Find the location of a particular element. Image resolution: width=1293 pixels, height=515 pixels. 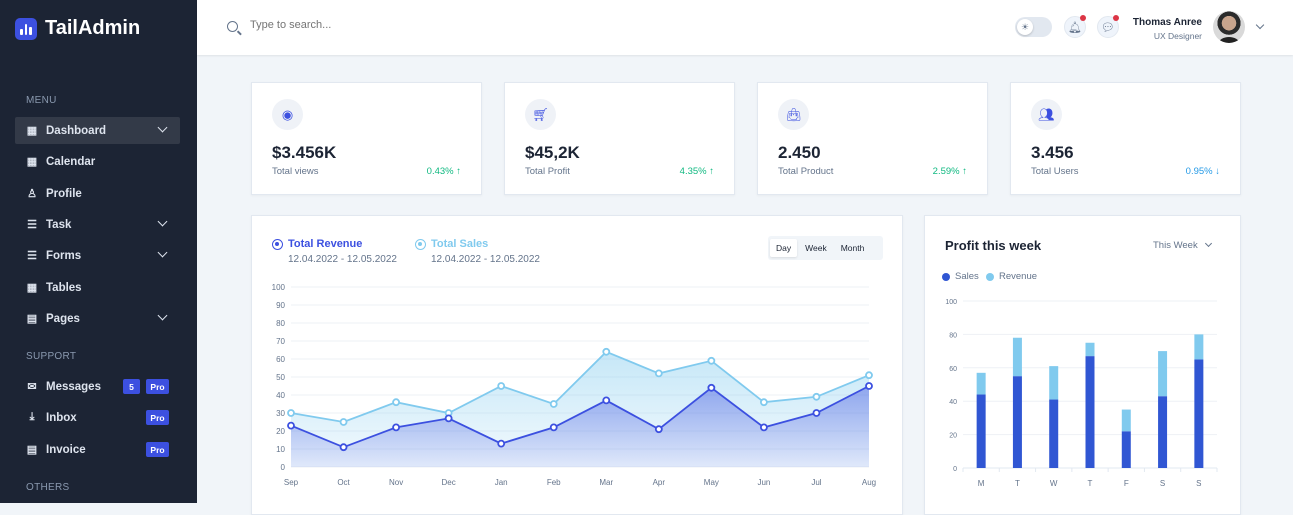

sidebar-section-label: MENU is located at coordinates (41, 100).